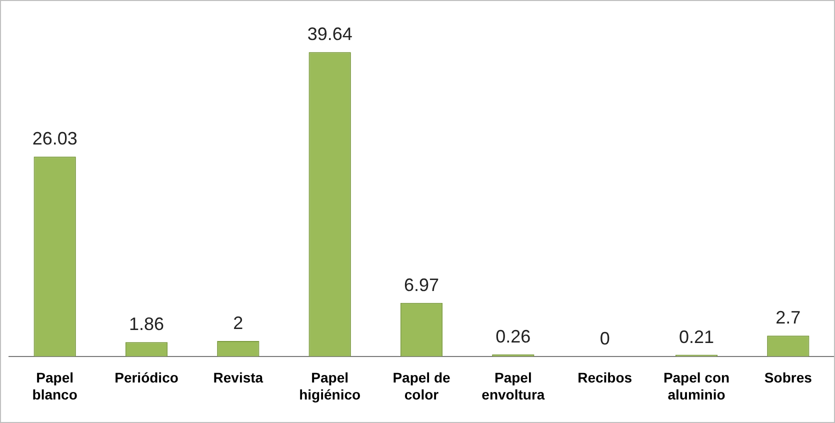  Describe the element at coordinates (55, 138) in the screenshot. I see `data-label: 26.03` at that location.